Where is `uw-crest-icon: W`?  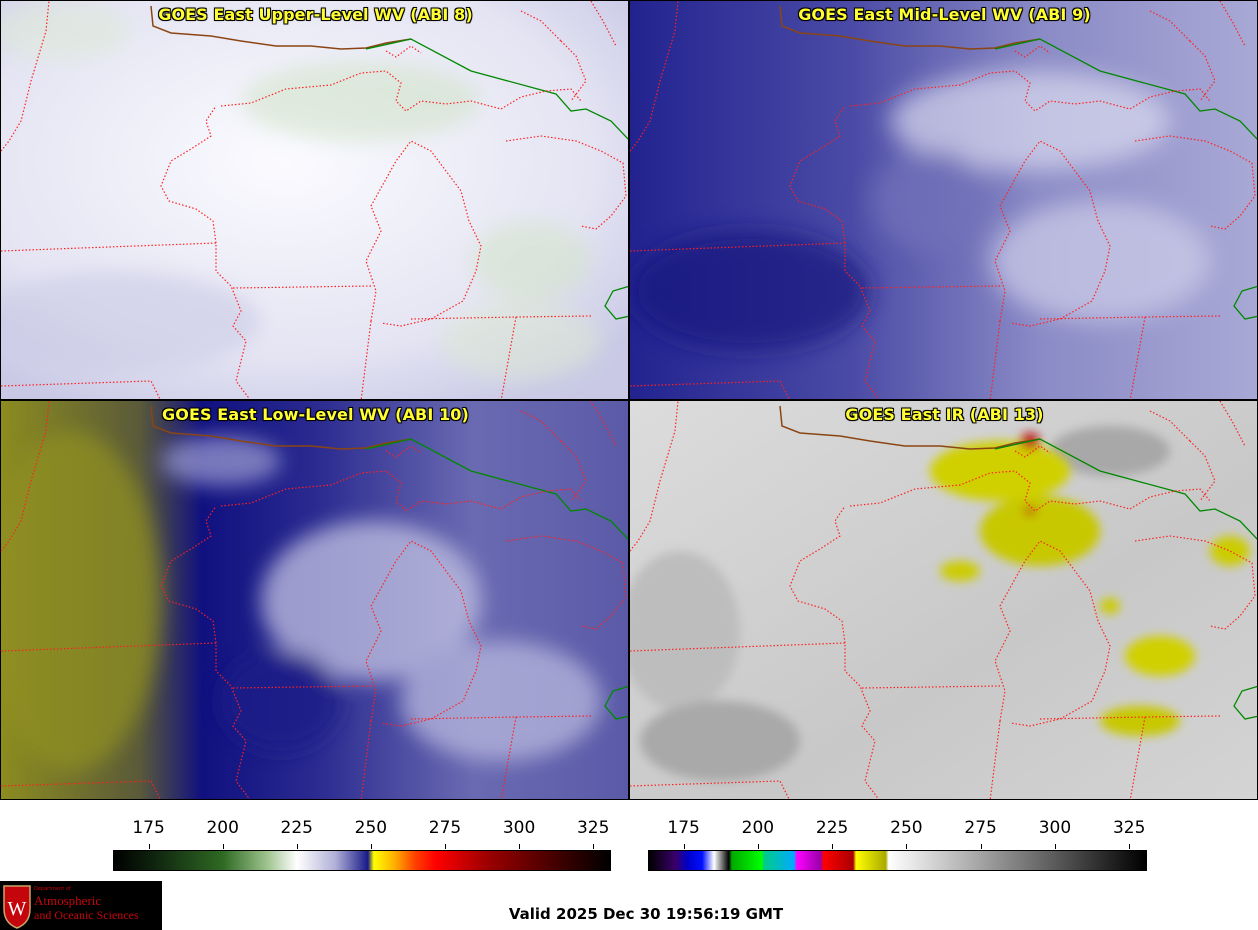 uw-crest-icon: W is located at coordinates (17, 907).